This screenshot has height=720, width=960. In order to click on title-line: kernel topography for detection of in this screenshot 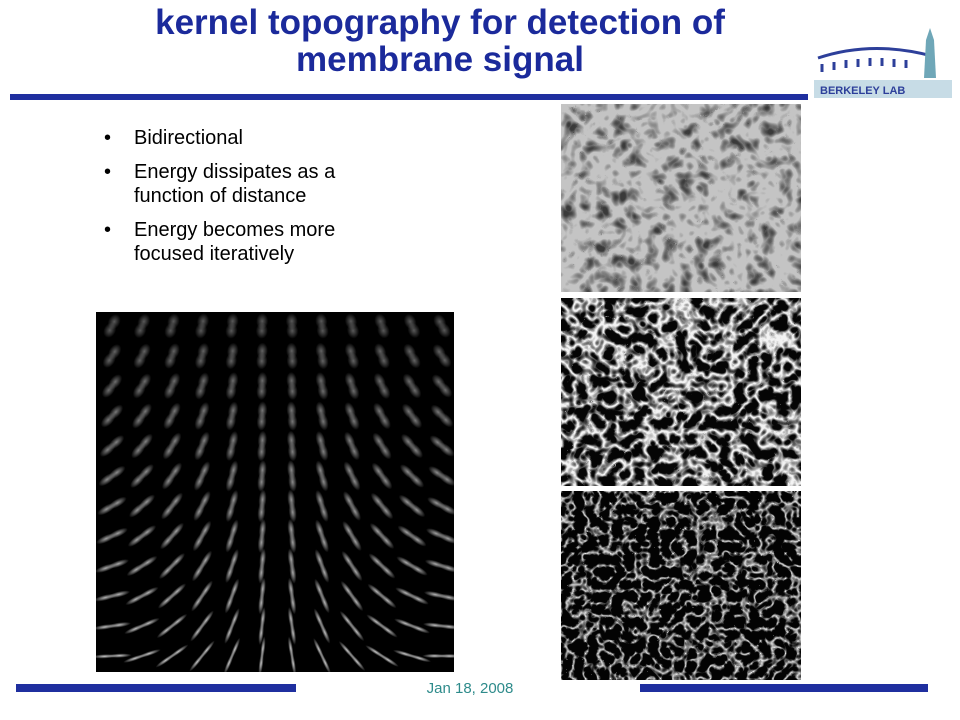, I will do `click(440, 22)`.